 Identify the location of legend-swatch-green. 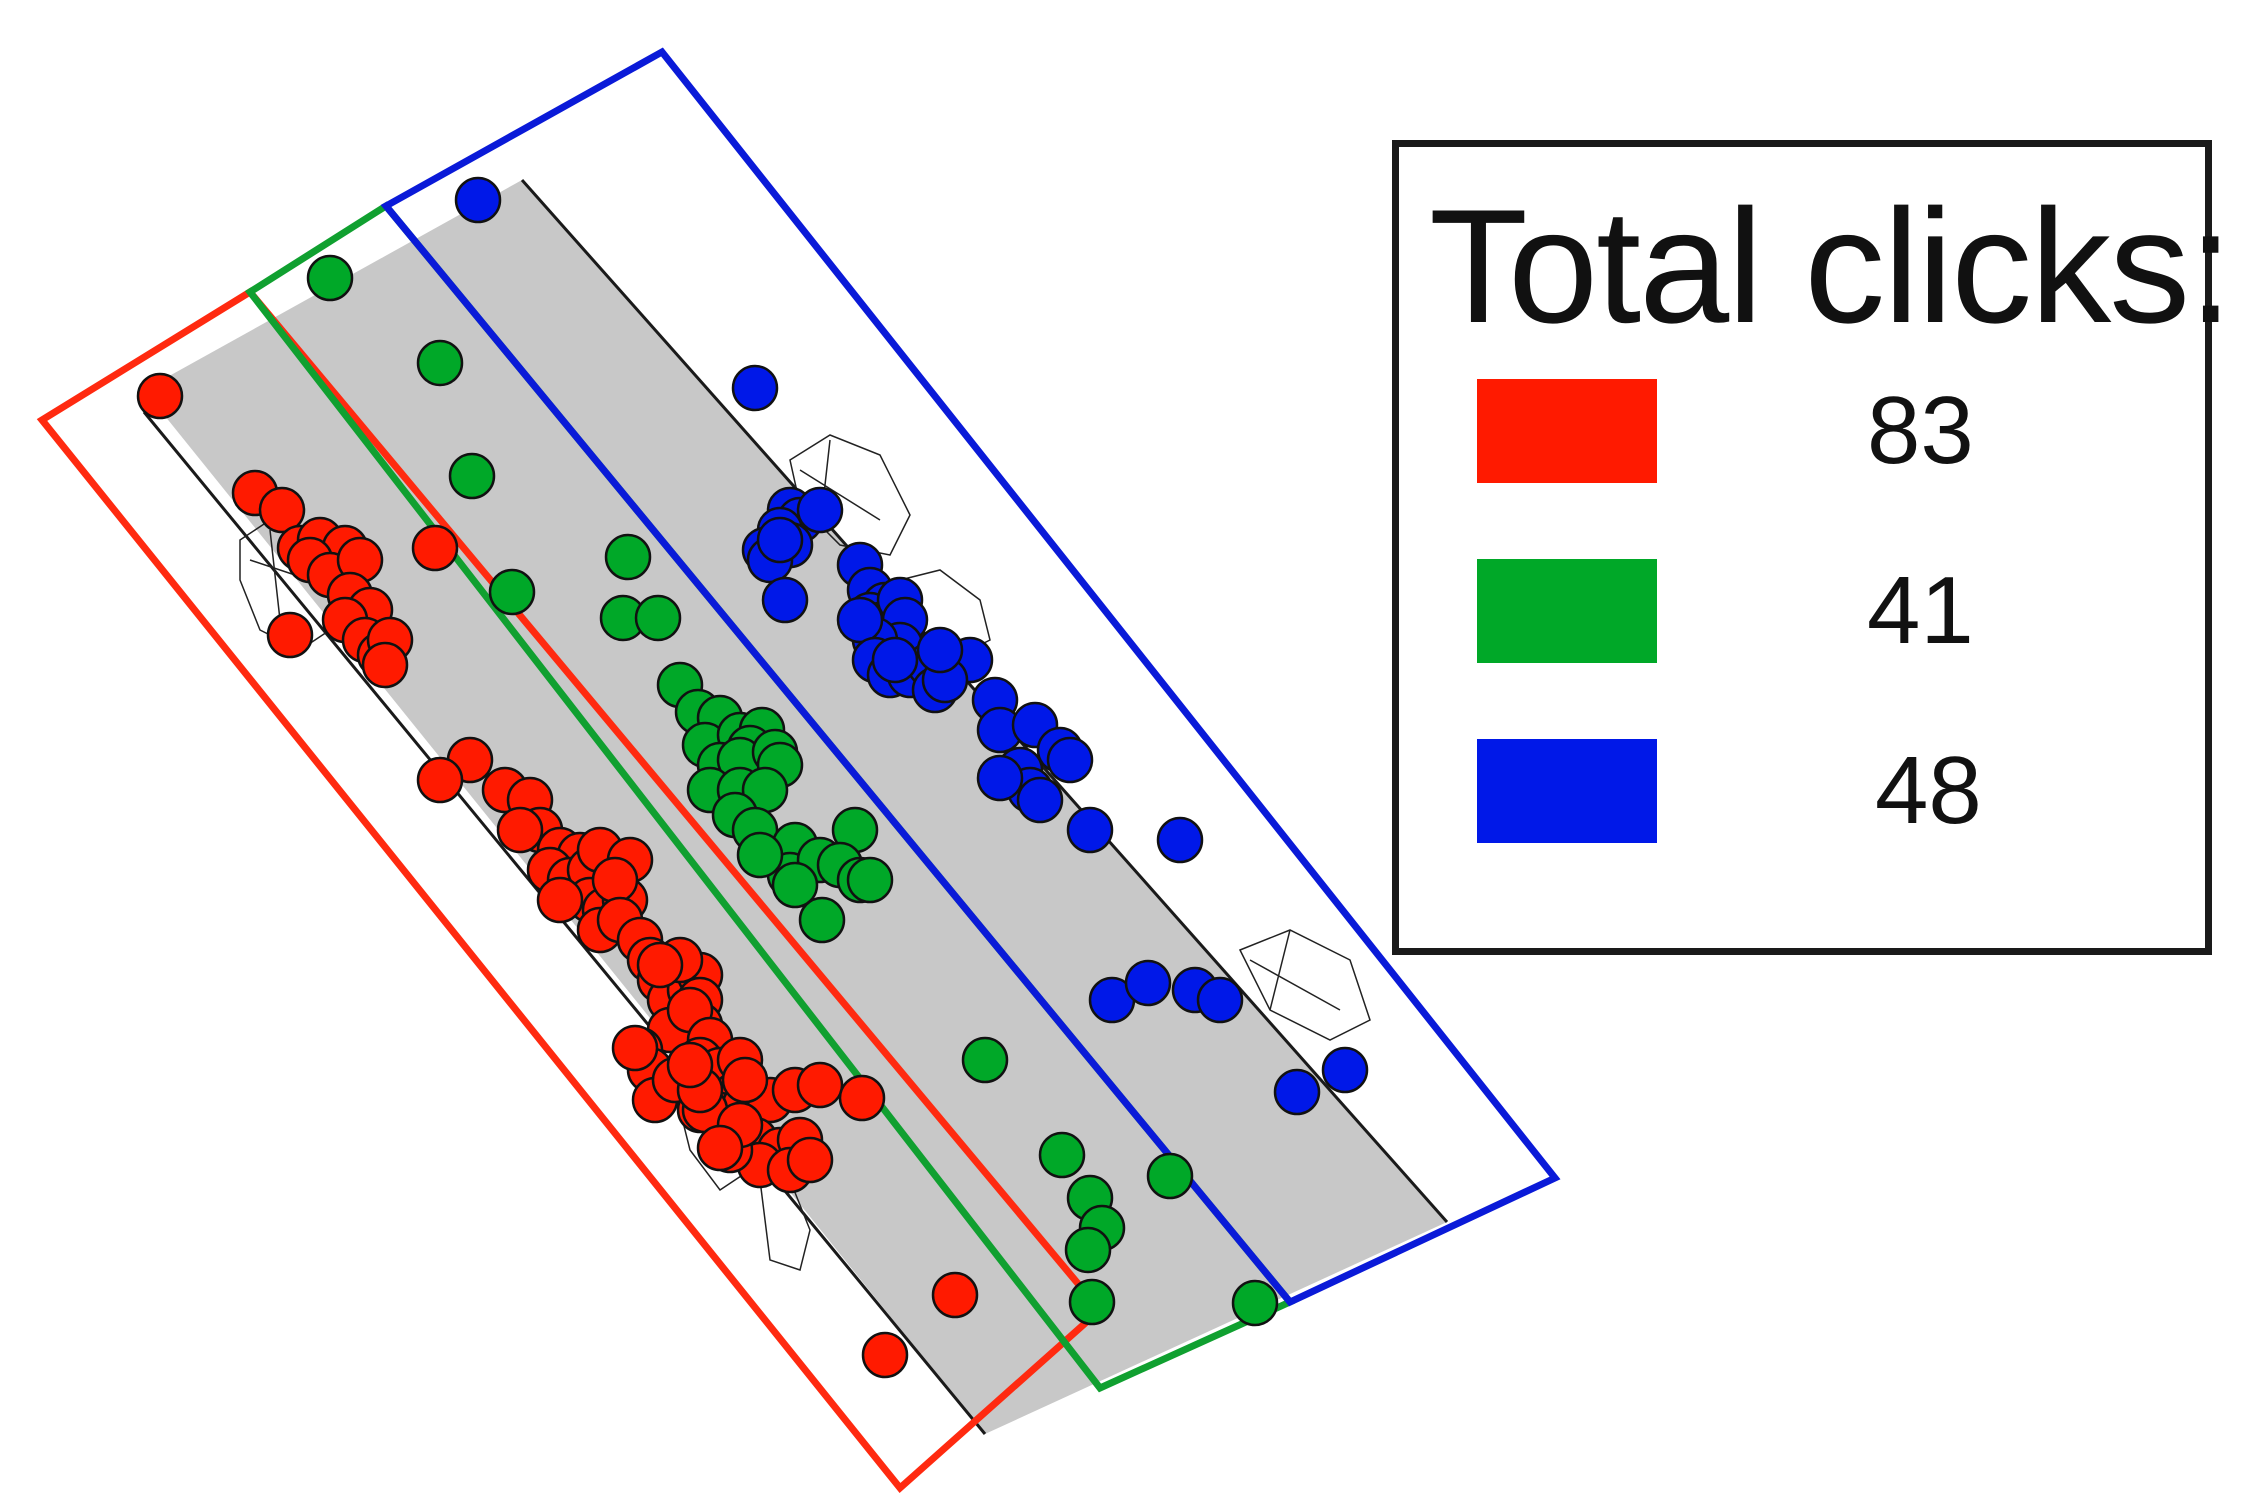
(1567, 611).